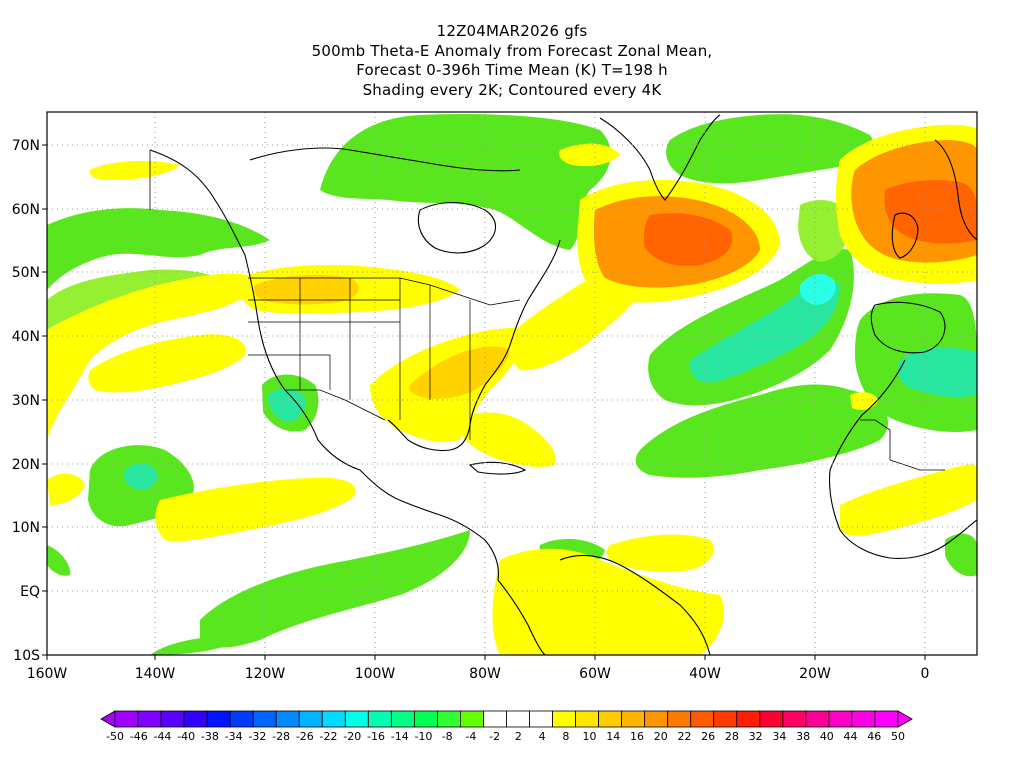 The width and height of the screenshot is (1024, 768). I want to click on colorbar-label: -22, so click(329, 736).